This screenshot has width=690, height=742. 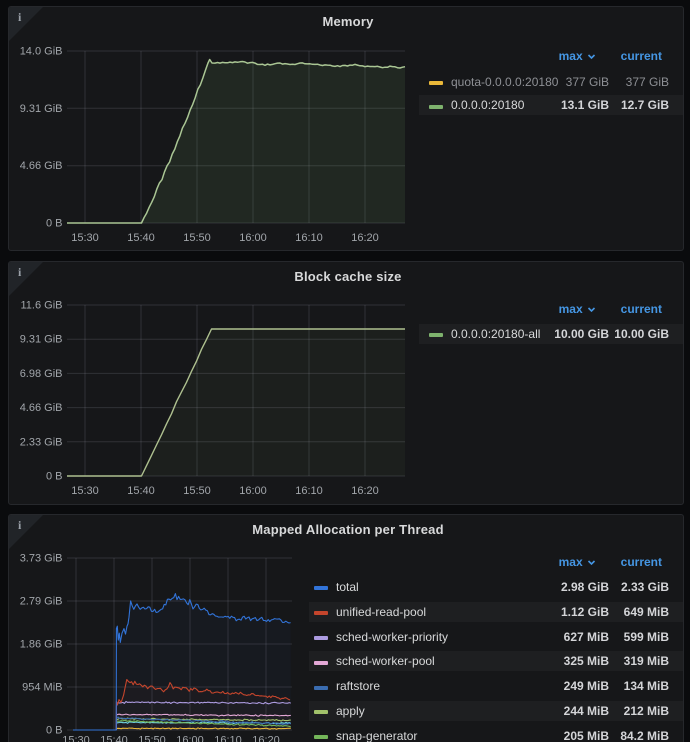 What do you see at coordinates (41, 645) in the screenshot?
I see `svg-text: 1.86 GiB` at bounding box center [41, 645].